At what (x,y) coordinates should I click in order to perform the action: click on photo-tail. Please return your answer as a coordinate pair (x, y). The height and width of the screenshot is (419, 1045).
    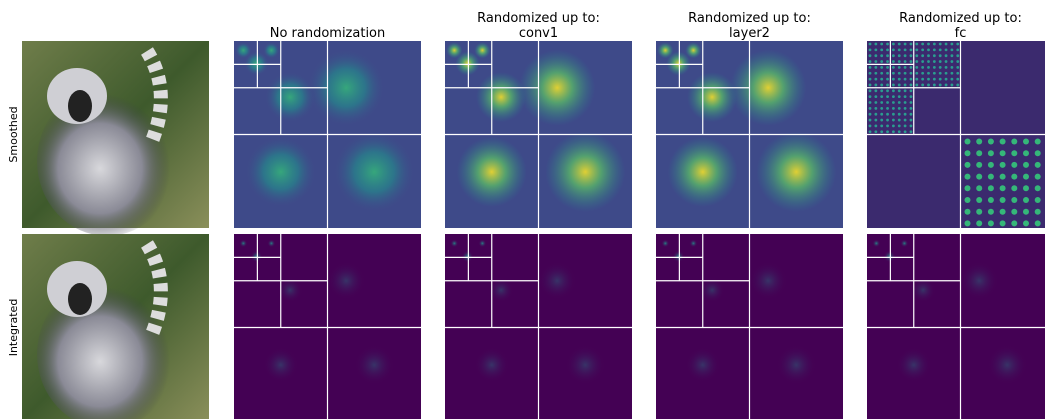
    Looking at the image, I should click on (154, 288).